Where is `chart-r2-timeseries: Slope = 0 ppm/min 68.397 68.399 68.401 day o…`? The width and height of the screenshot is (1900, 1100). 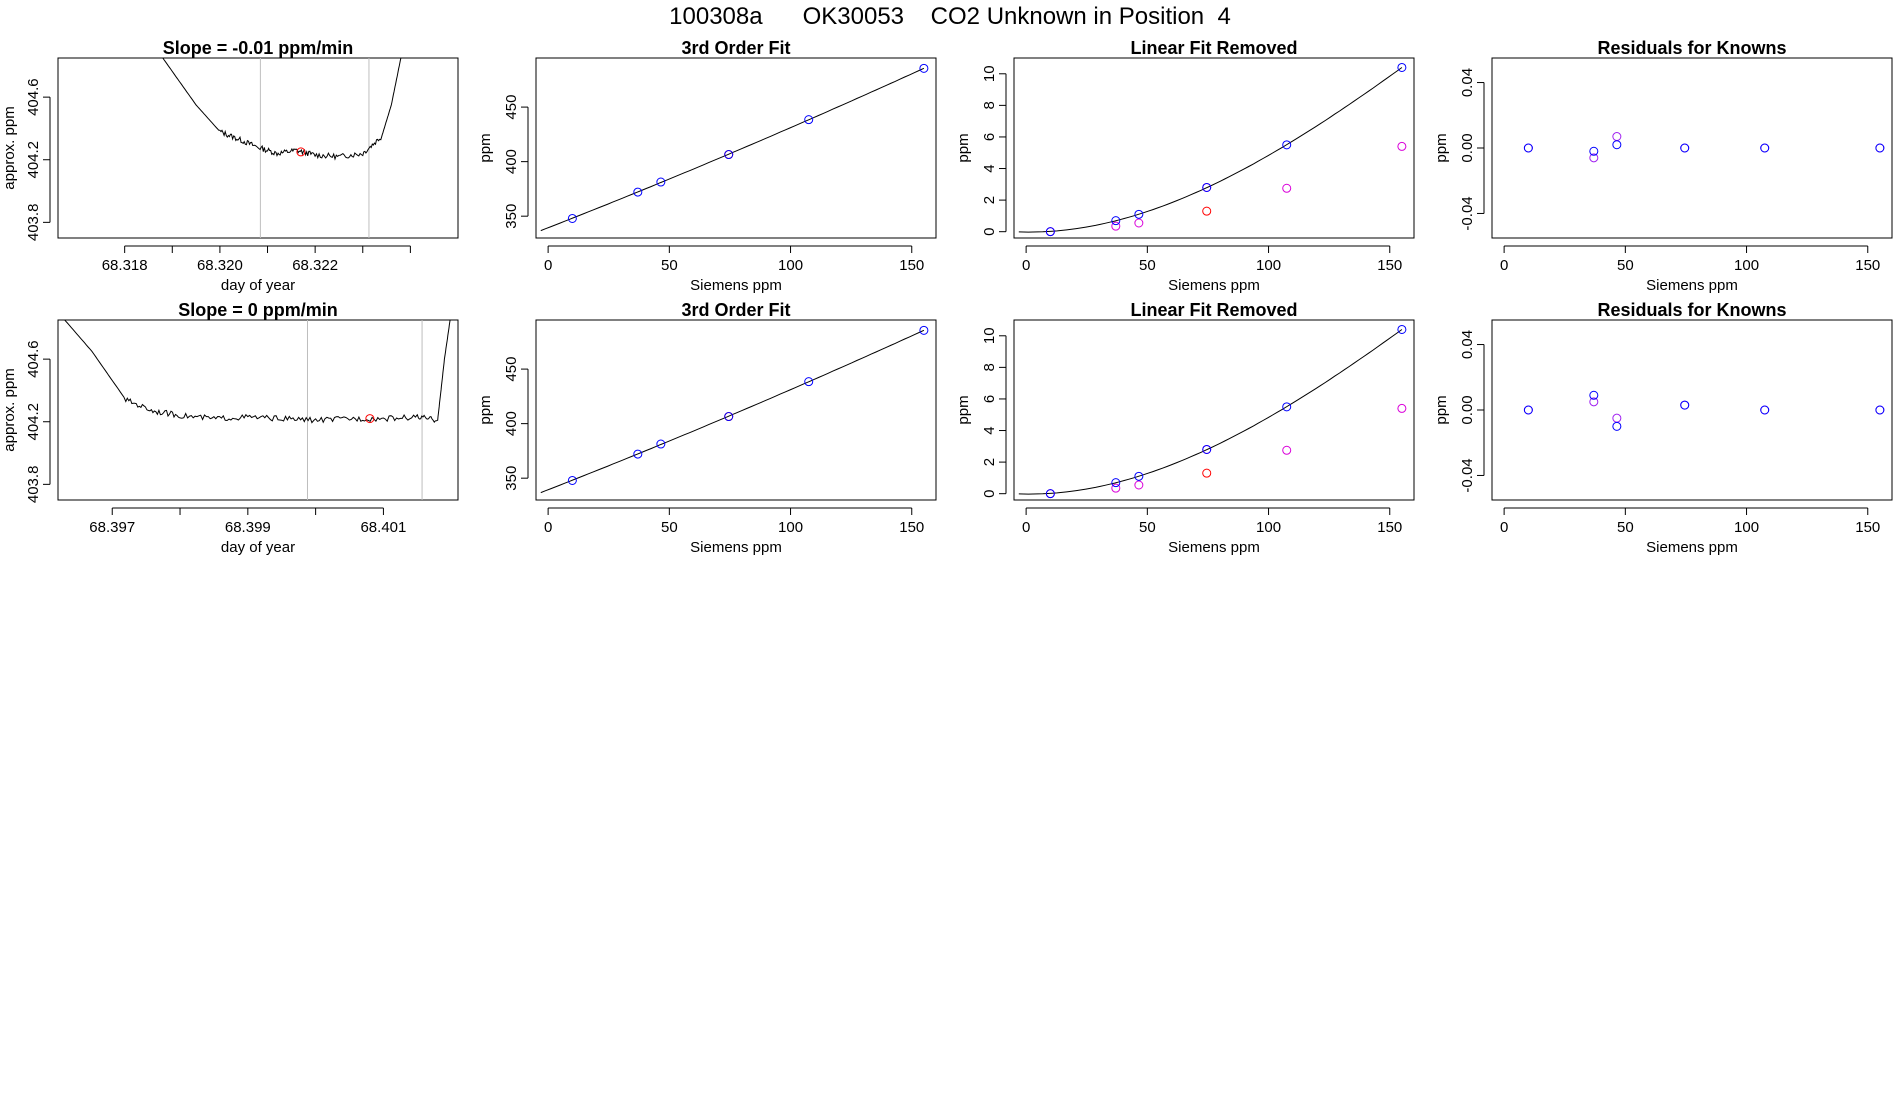
chart-r2-timeseries: Slope = 0 ppm/min 68.397 68.399 68.401 day o… is located at coordinates (230, 428).